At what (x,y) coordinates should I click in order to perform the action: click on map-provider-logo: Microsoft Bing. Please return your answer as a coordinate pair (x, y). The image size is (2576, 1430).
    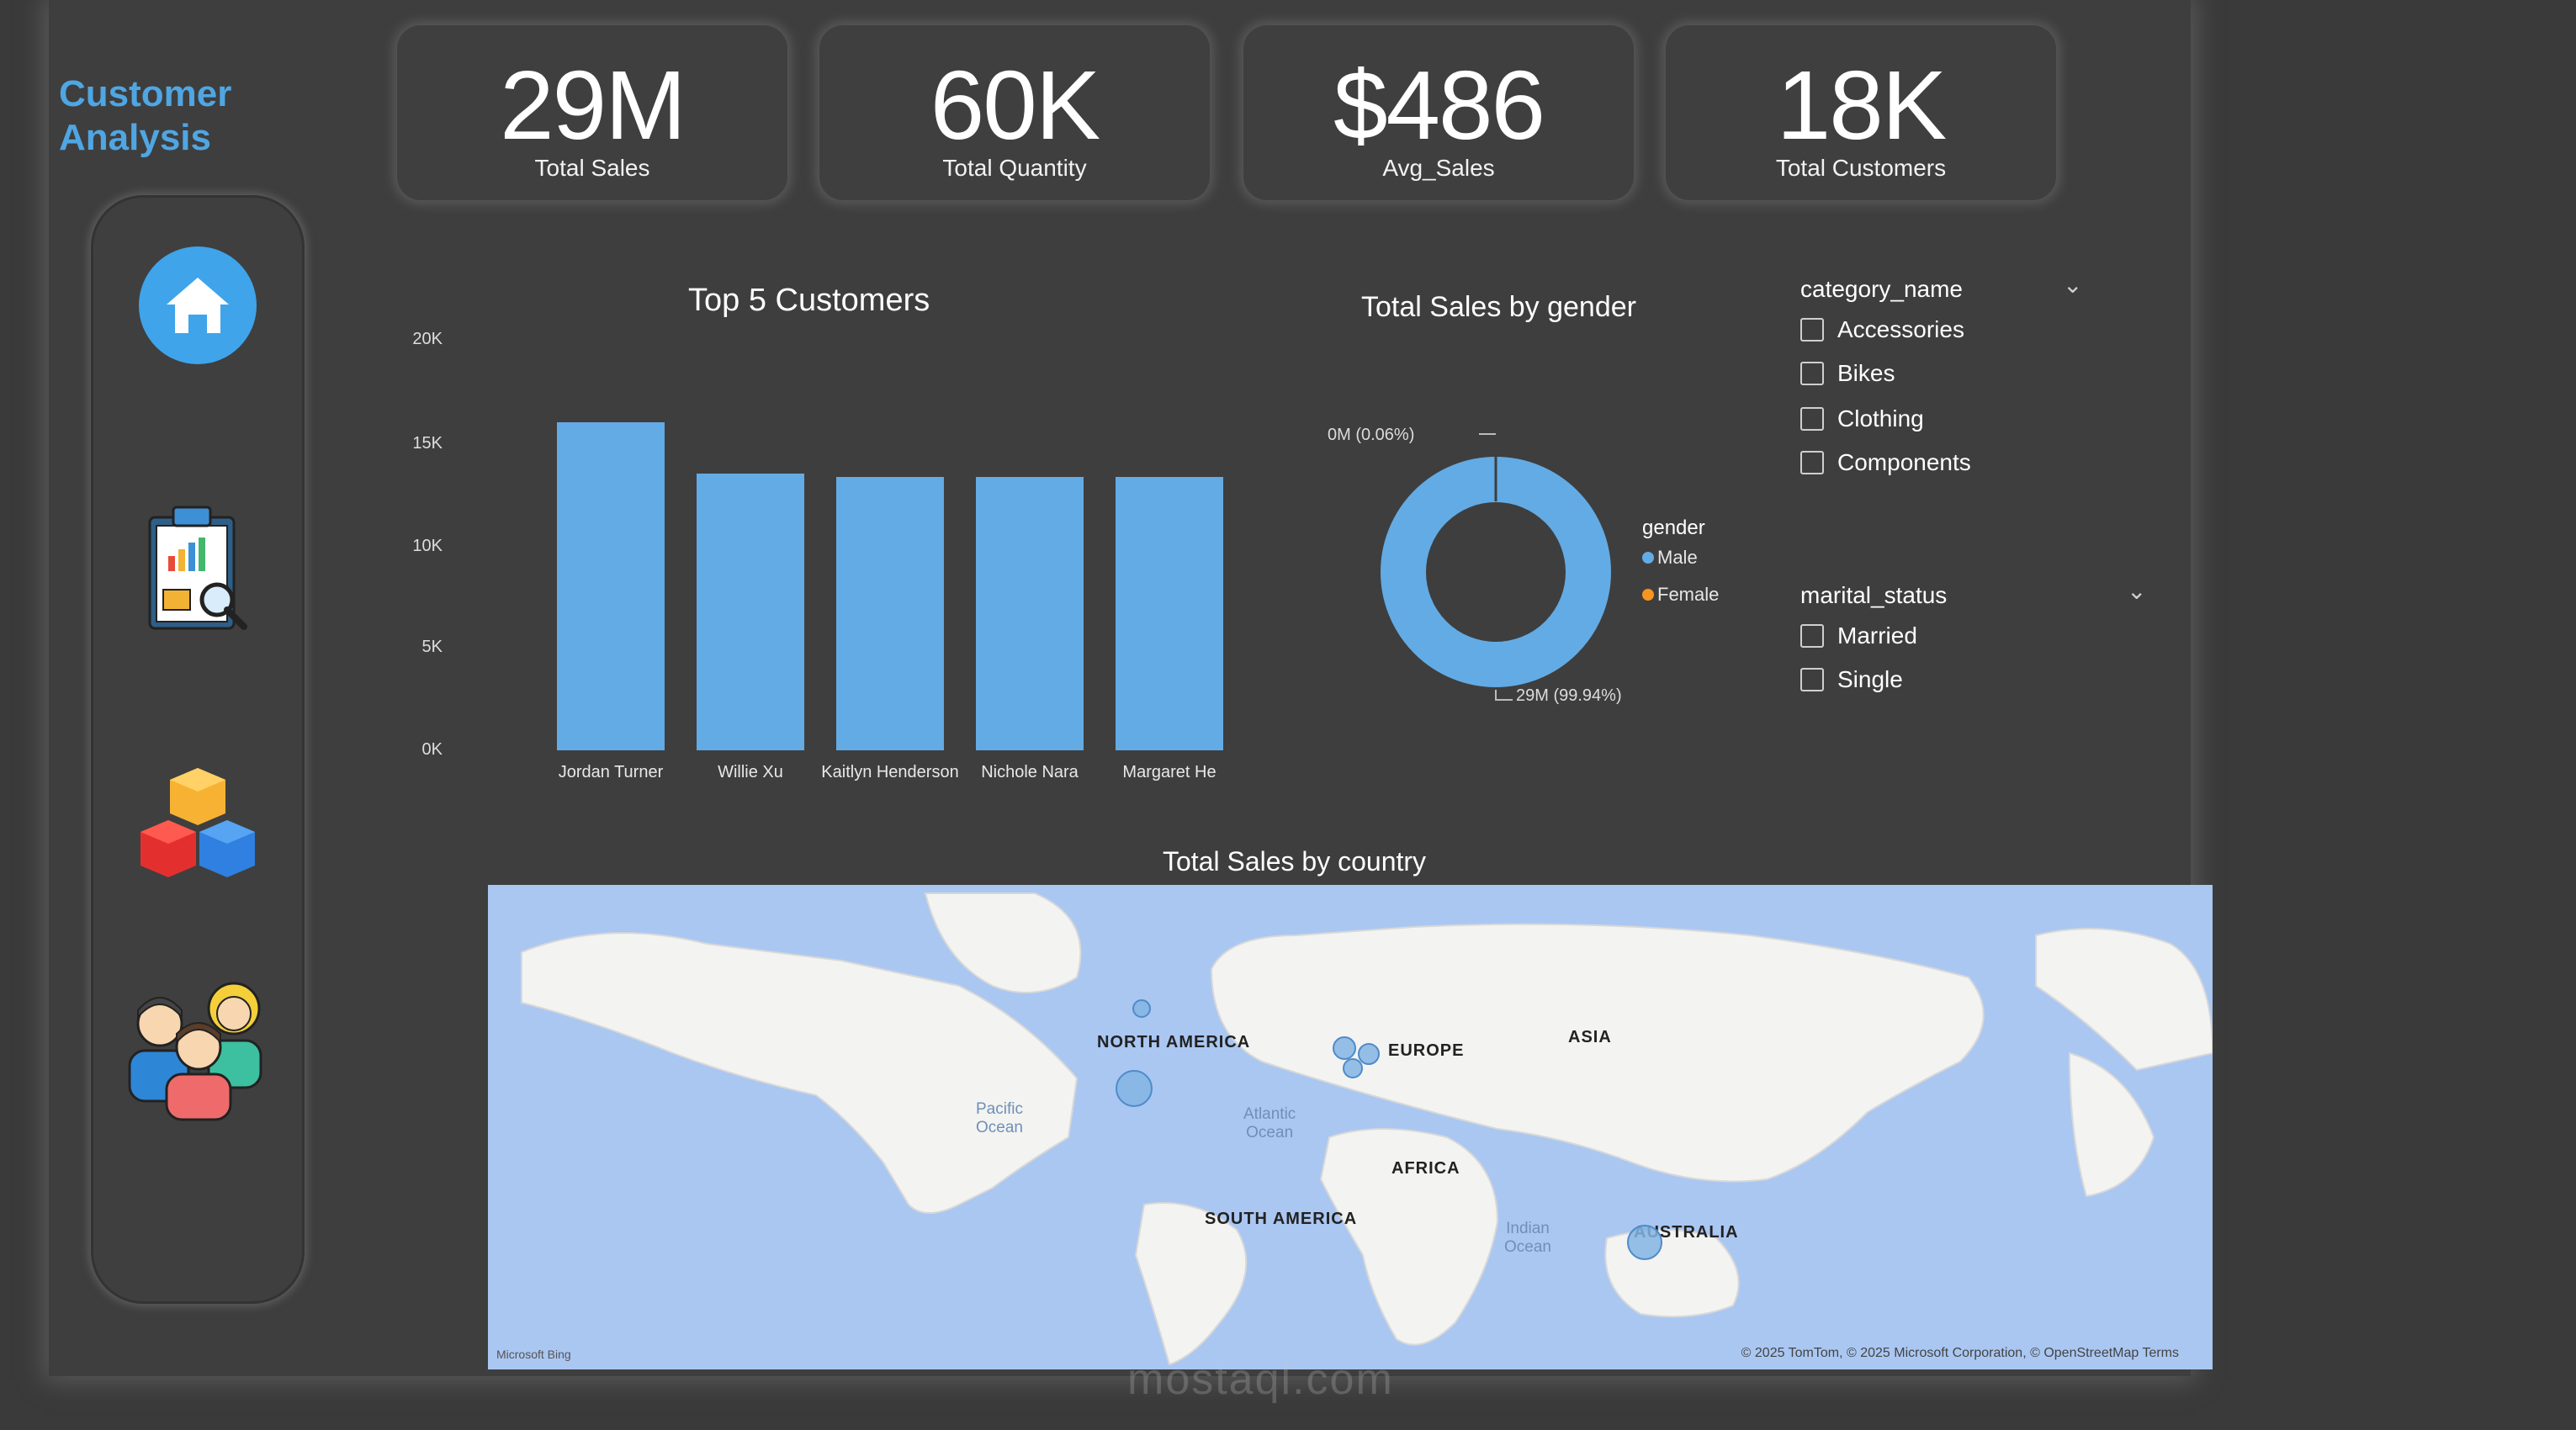
    Looking at the image, I should click on (533, 1354).